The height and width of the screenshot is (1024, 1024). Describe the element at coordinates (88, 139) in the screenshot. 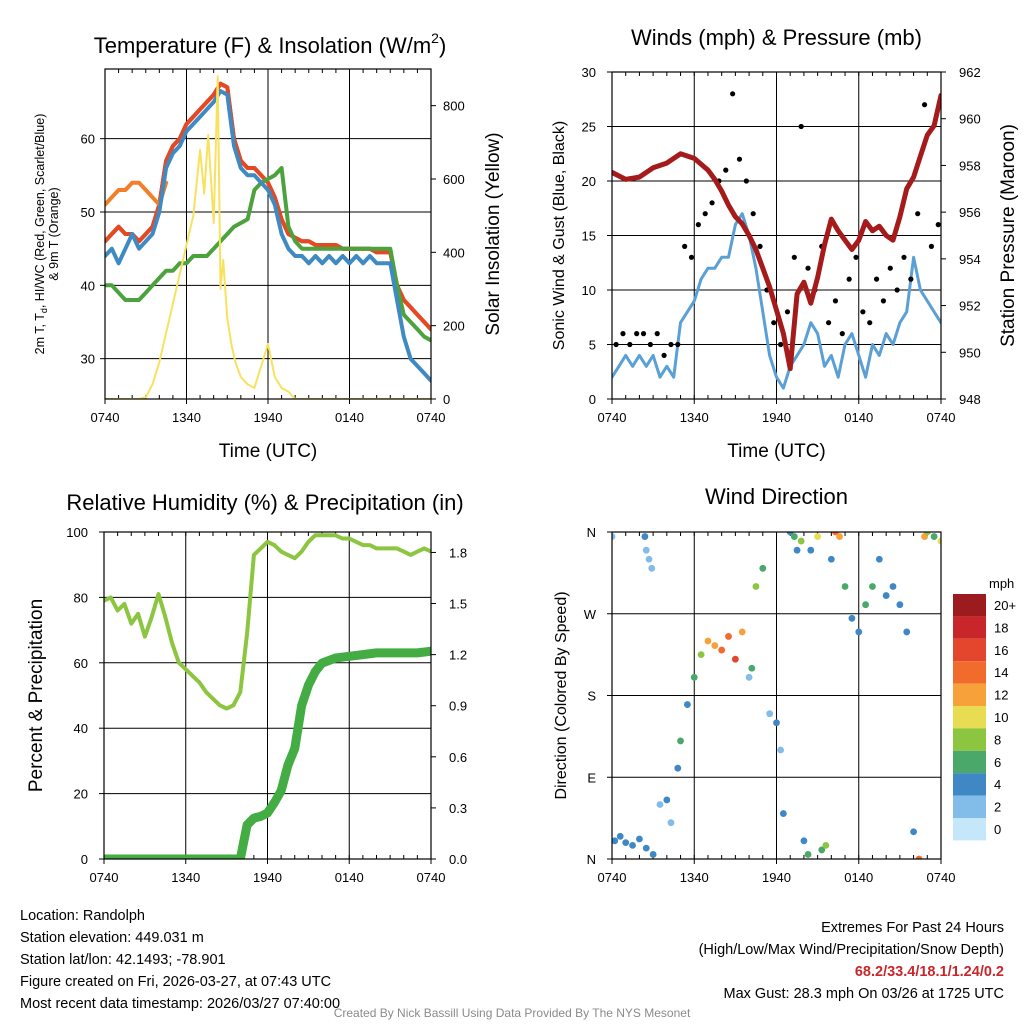

I see `y-tick-label-3: 60` at that location.